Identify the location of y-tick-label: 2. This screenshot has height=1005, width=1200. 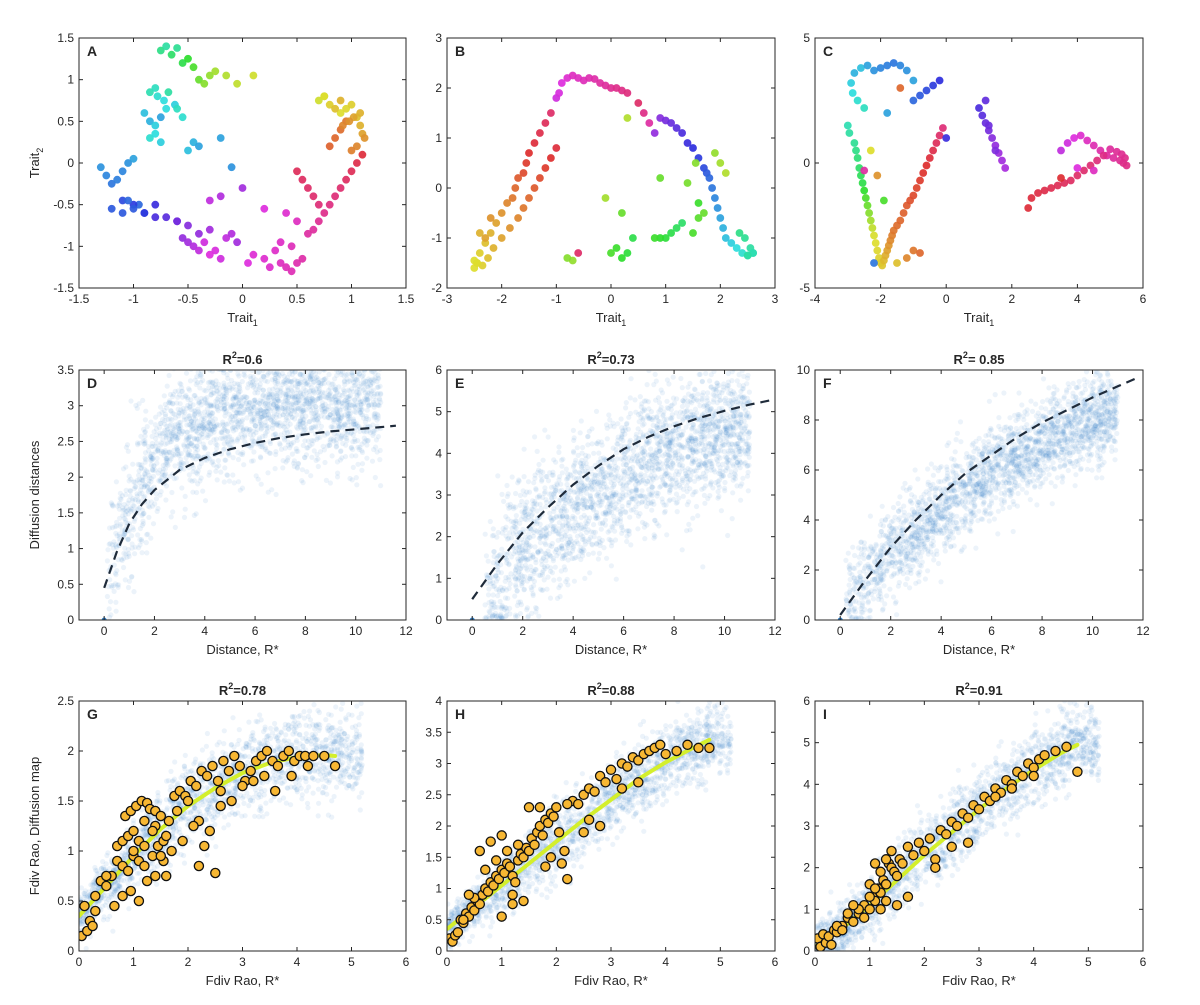
(438, 537).